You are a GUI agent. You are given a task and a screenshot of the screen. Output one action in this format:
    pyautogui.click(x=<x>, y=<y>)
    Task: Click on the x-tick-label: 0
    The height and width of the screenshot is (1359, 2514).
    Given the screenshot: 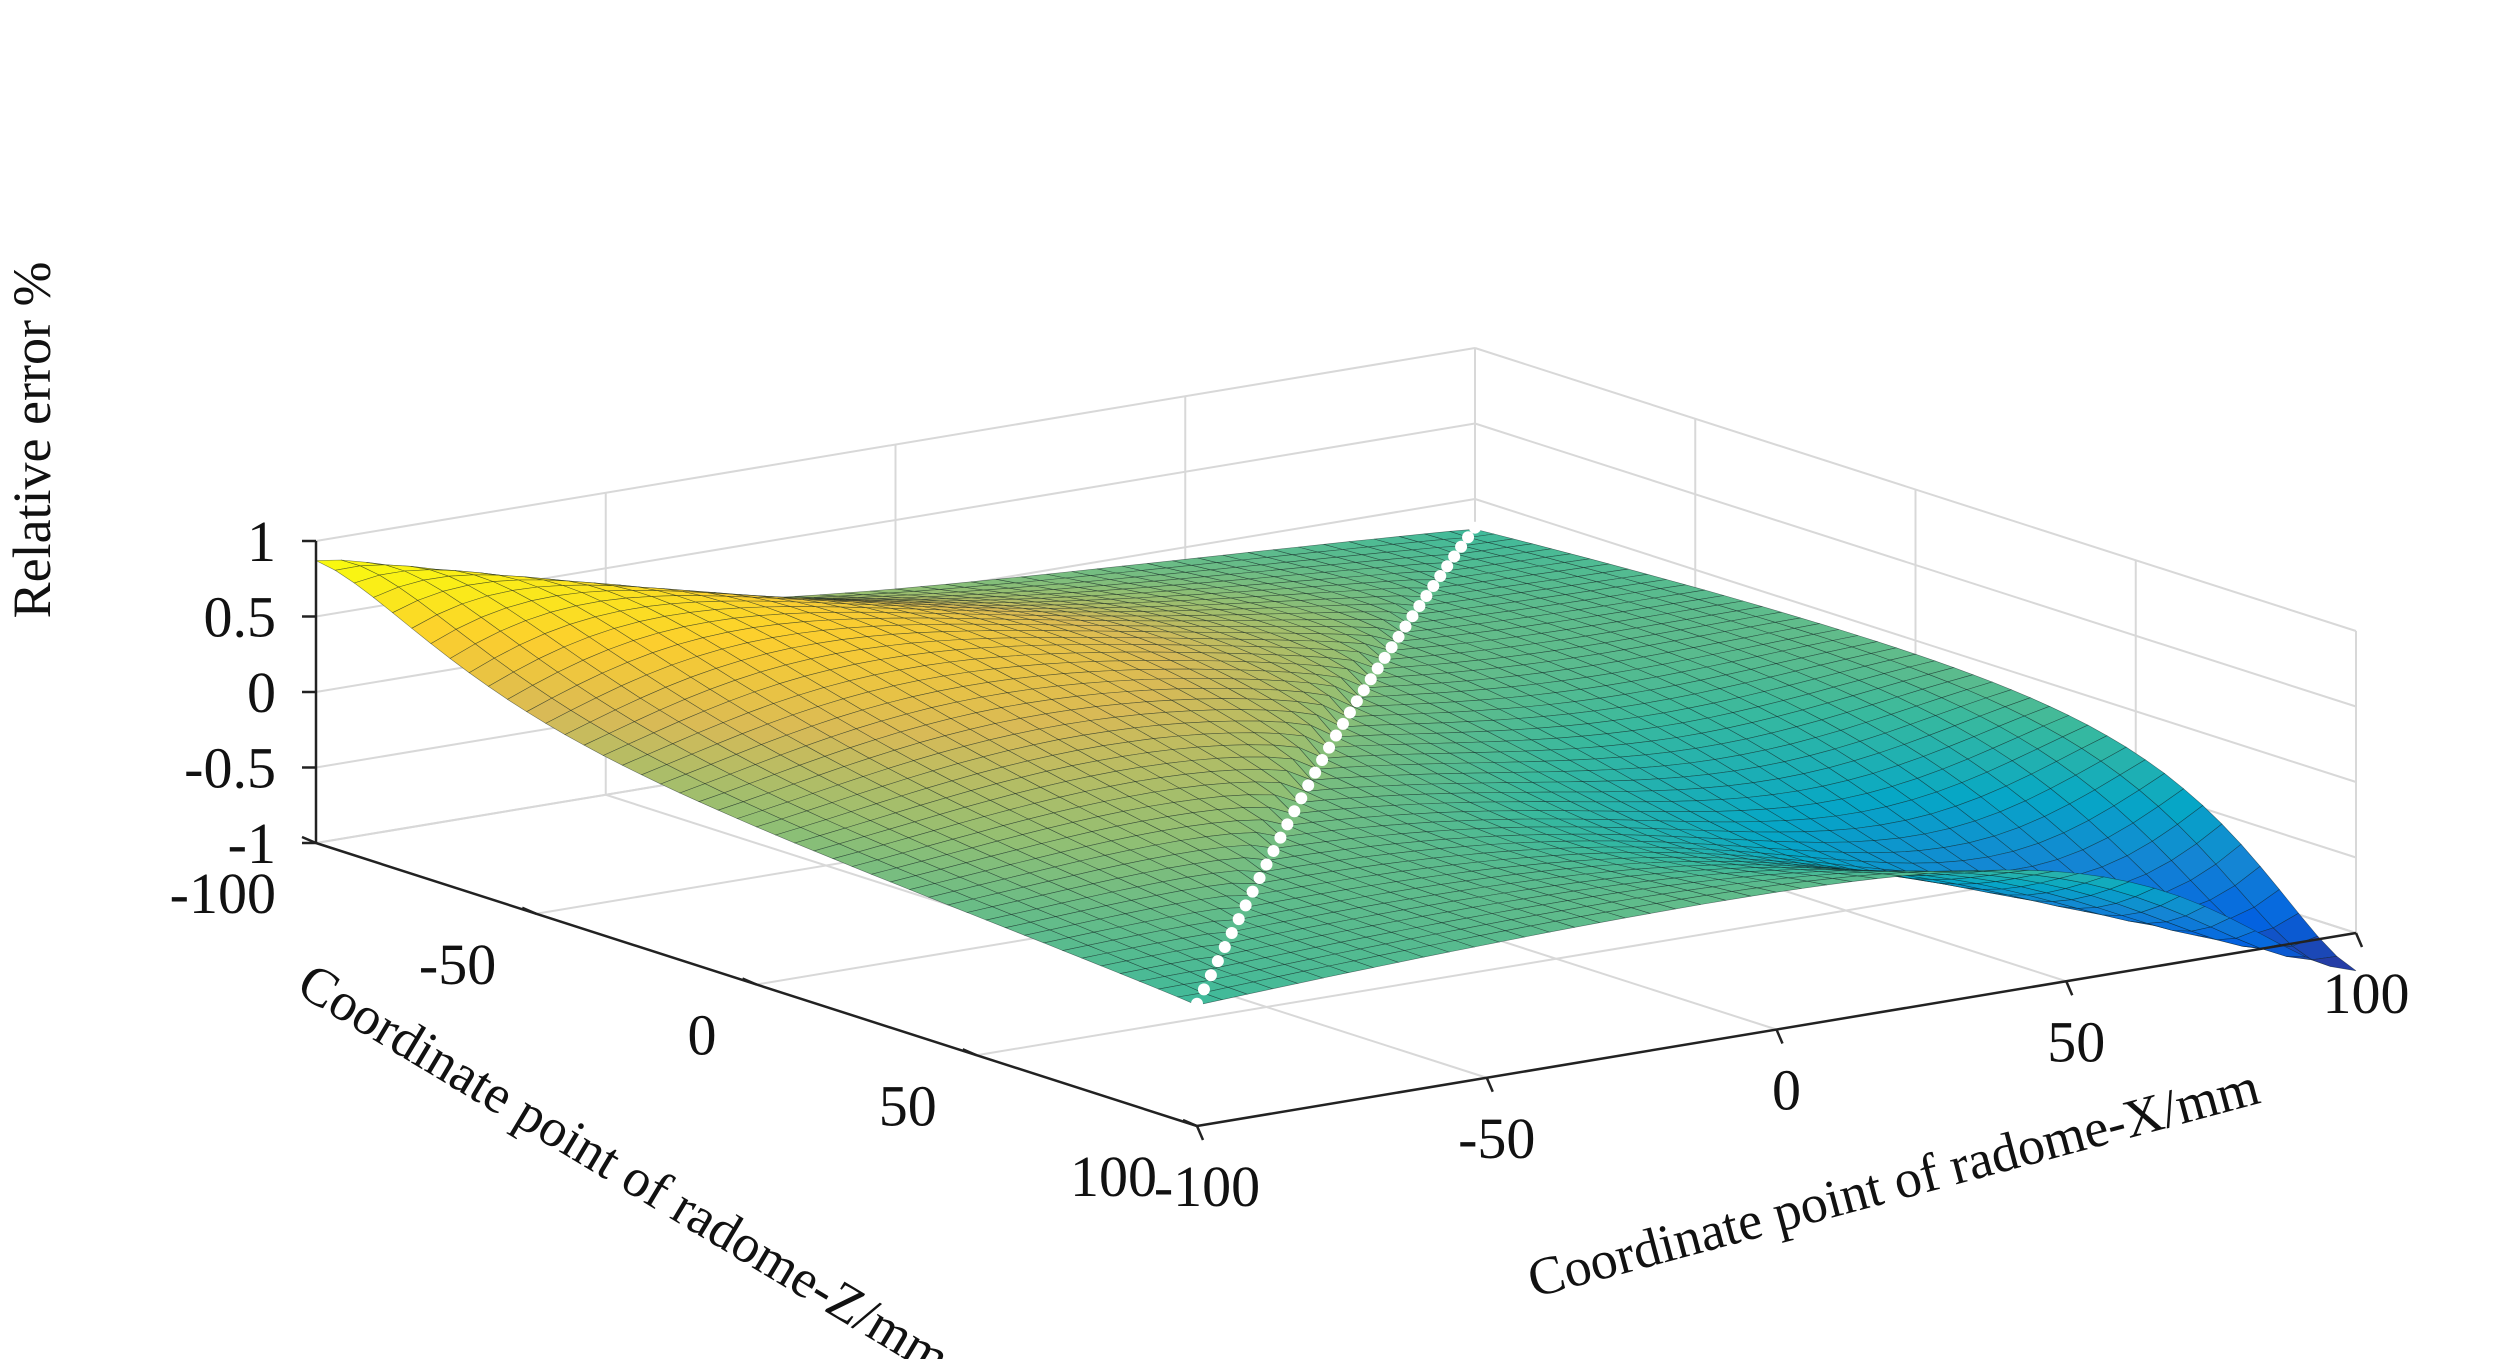 What is the action you would take?
    pyautogui.click(x=1786, y=1090)
    